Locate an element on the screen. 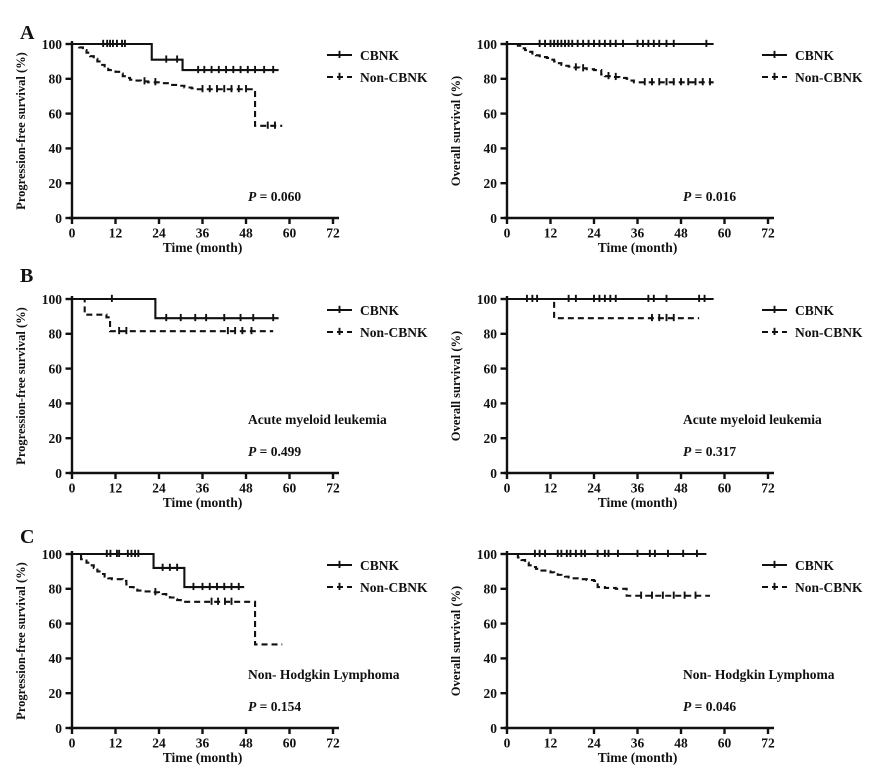 The height and width of the screenshot is (770, 870). p-value: P = 0.317 is located at coordinates (709, 451).